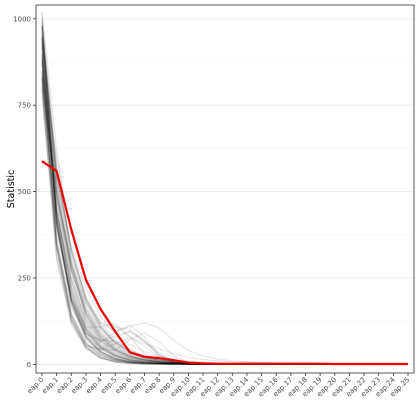  What do you see at coordinates (24, 106) in the screenshot?
I see `y-tick-label: 750` at bounding box center [24, 106].